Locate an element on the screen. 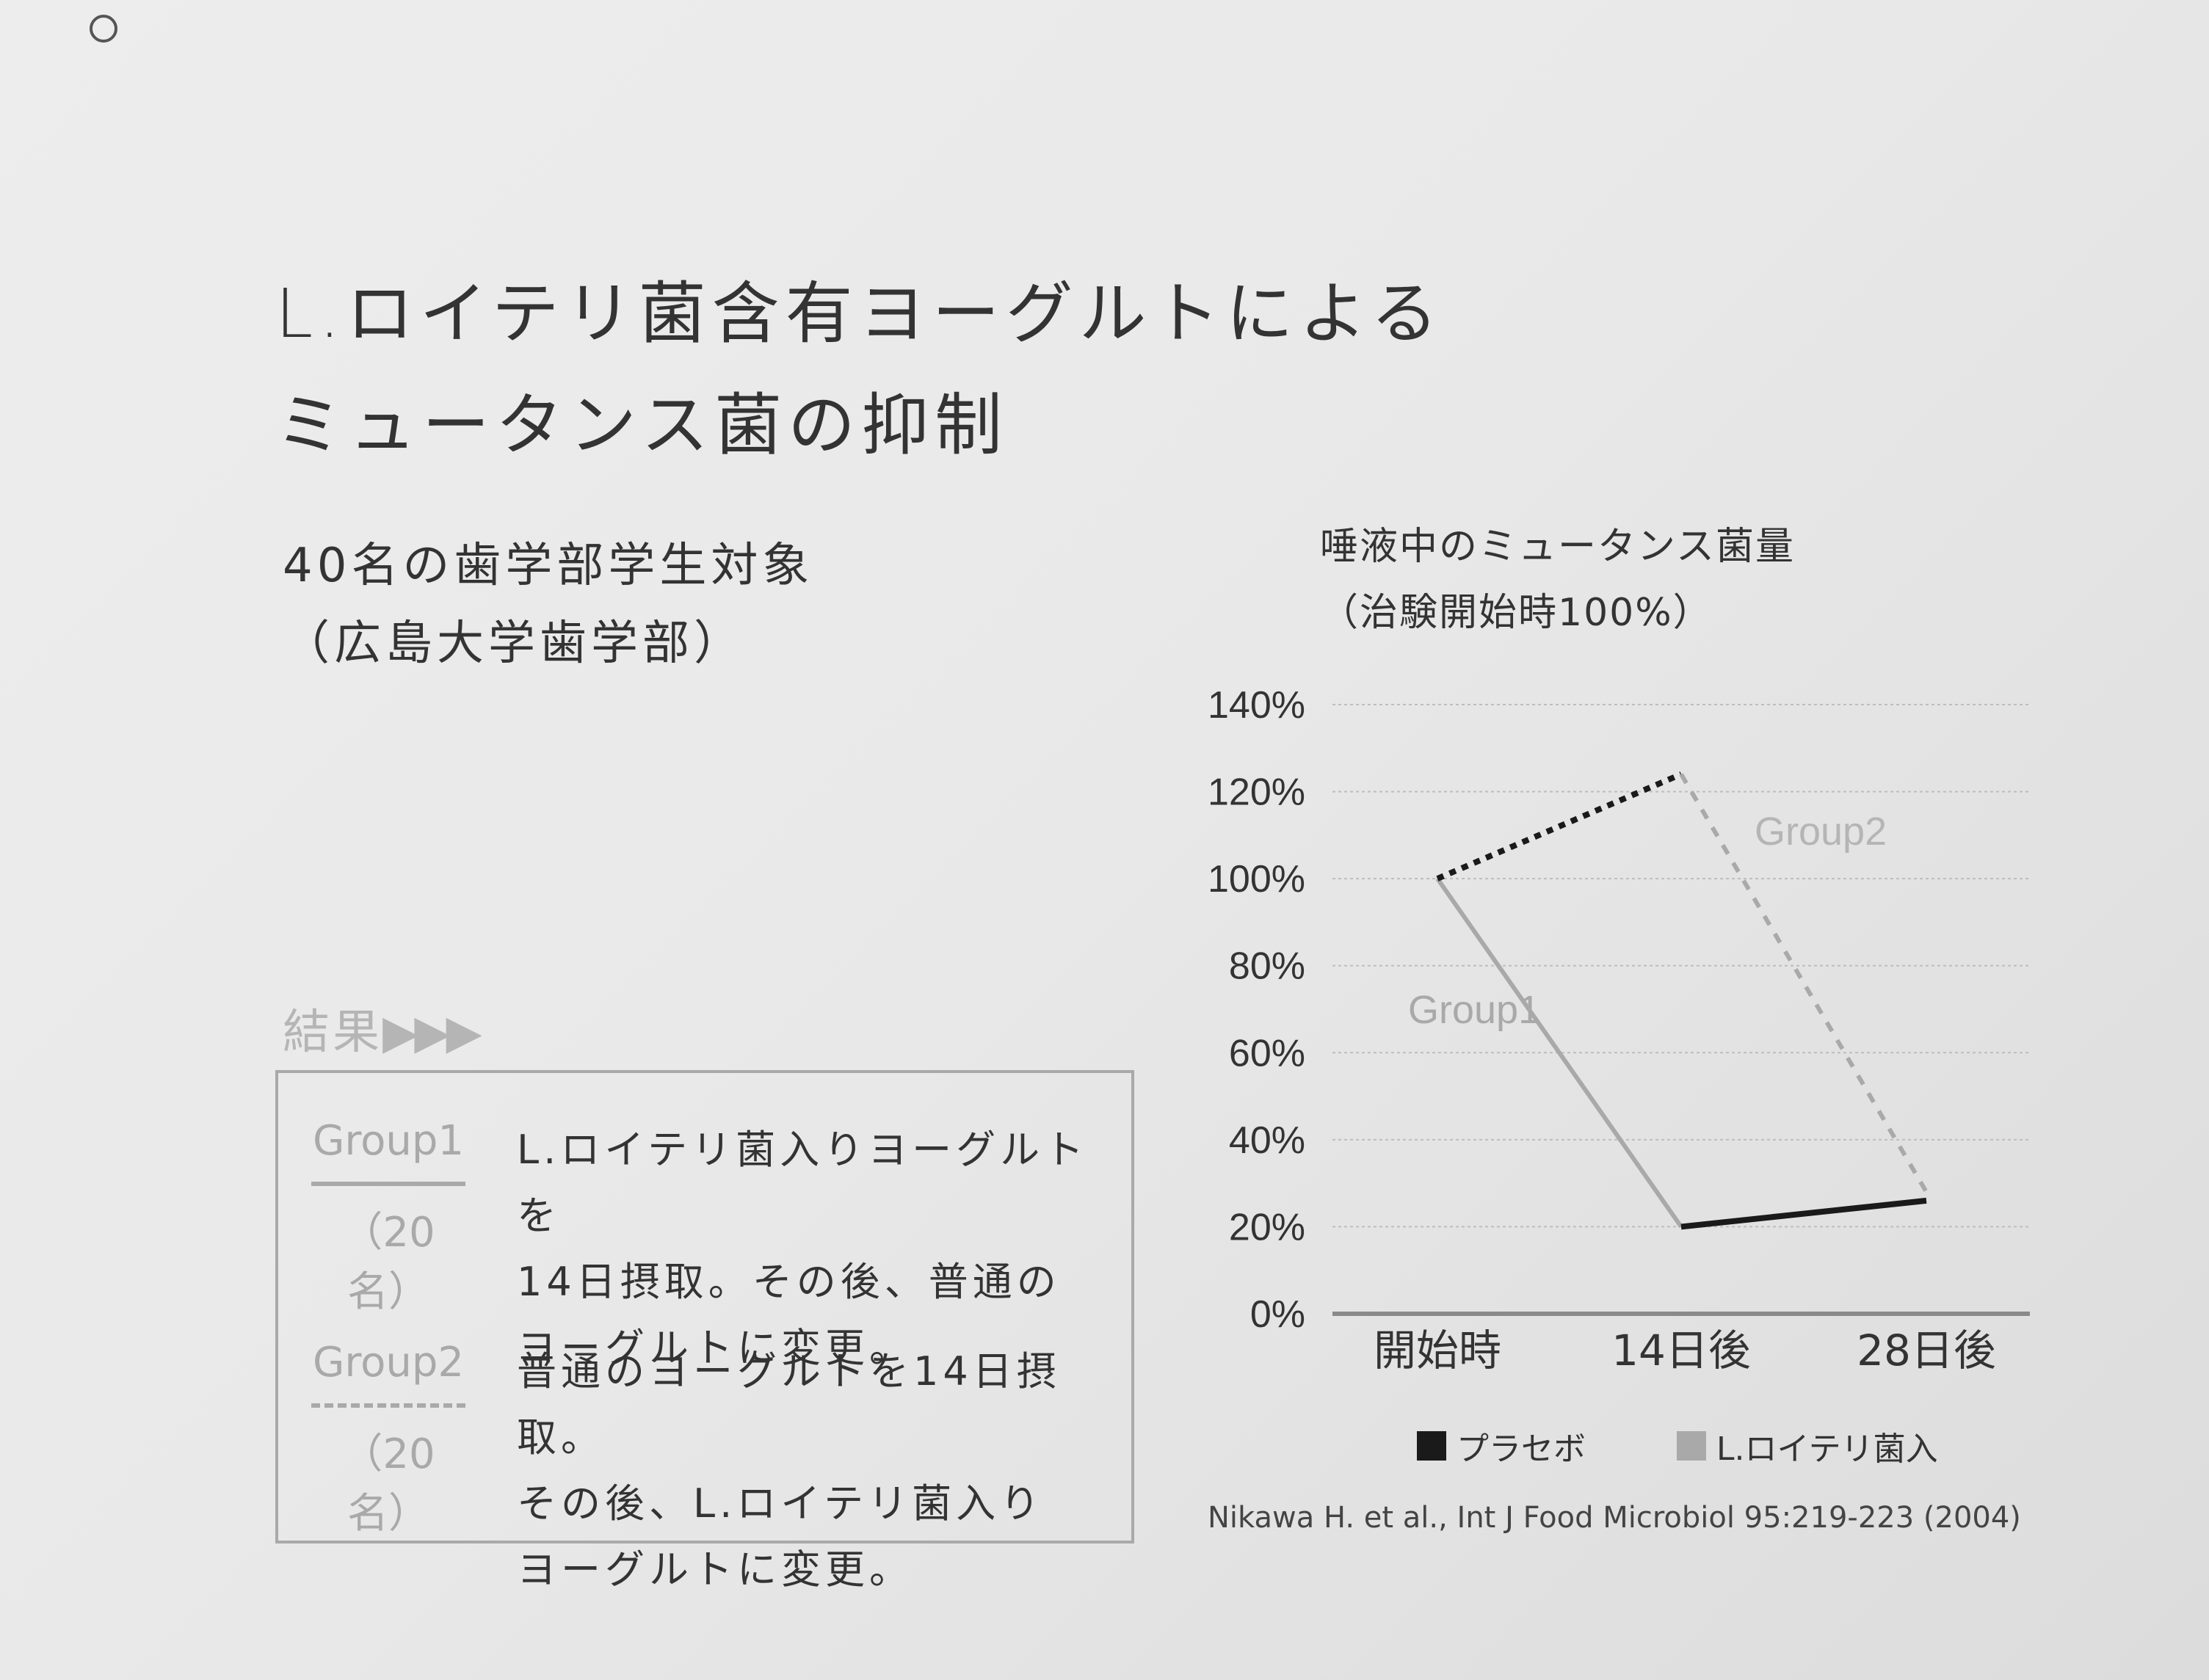  series-segment-group2 is located at coordinates (1559, 826).